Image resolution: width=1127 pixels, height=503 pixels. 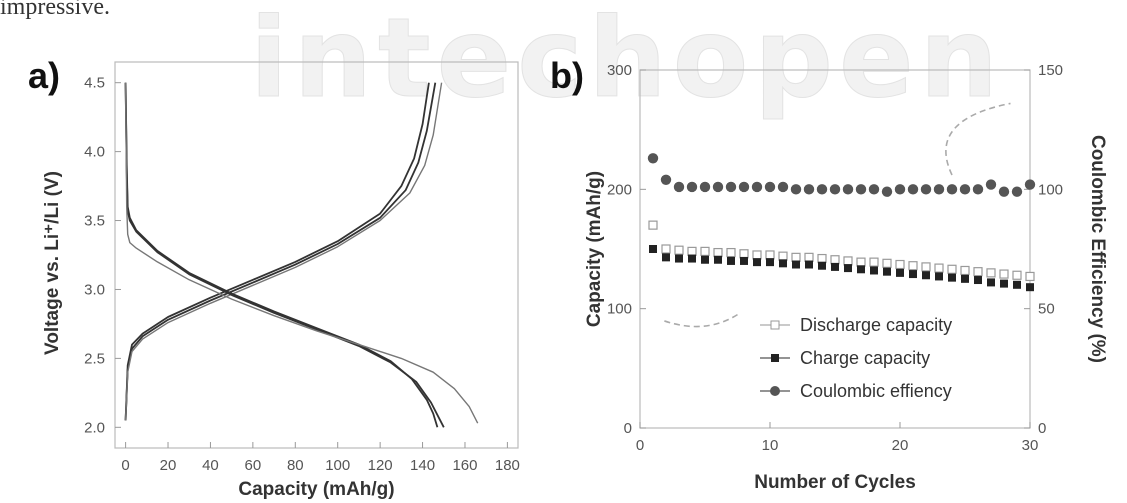 I want to click on x-tick-label: 180, so click(x=507, y=465).